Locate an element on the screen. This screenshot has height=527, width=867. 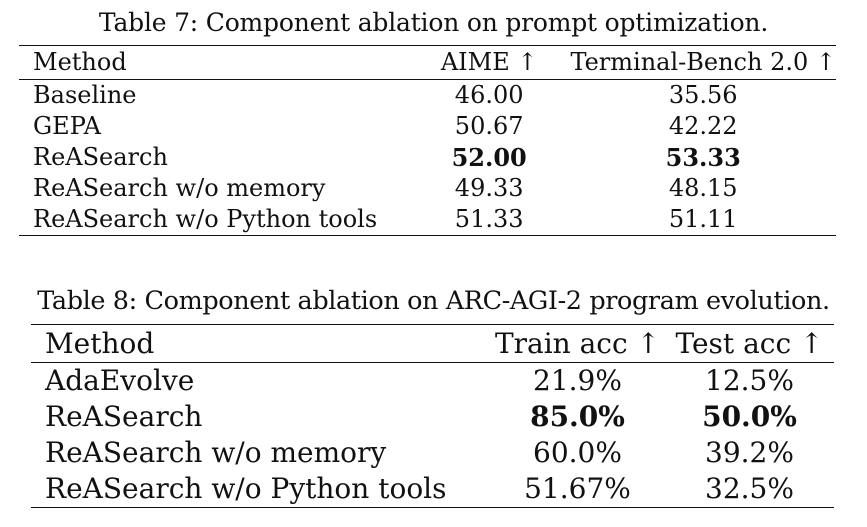
method-cell: AdaEvolve is located at coordinates (120, 380).